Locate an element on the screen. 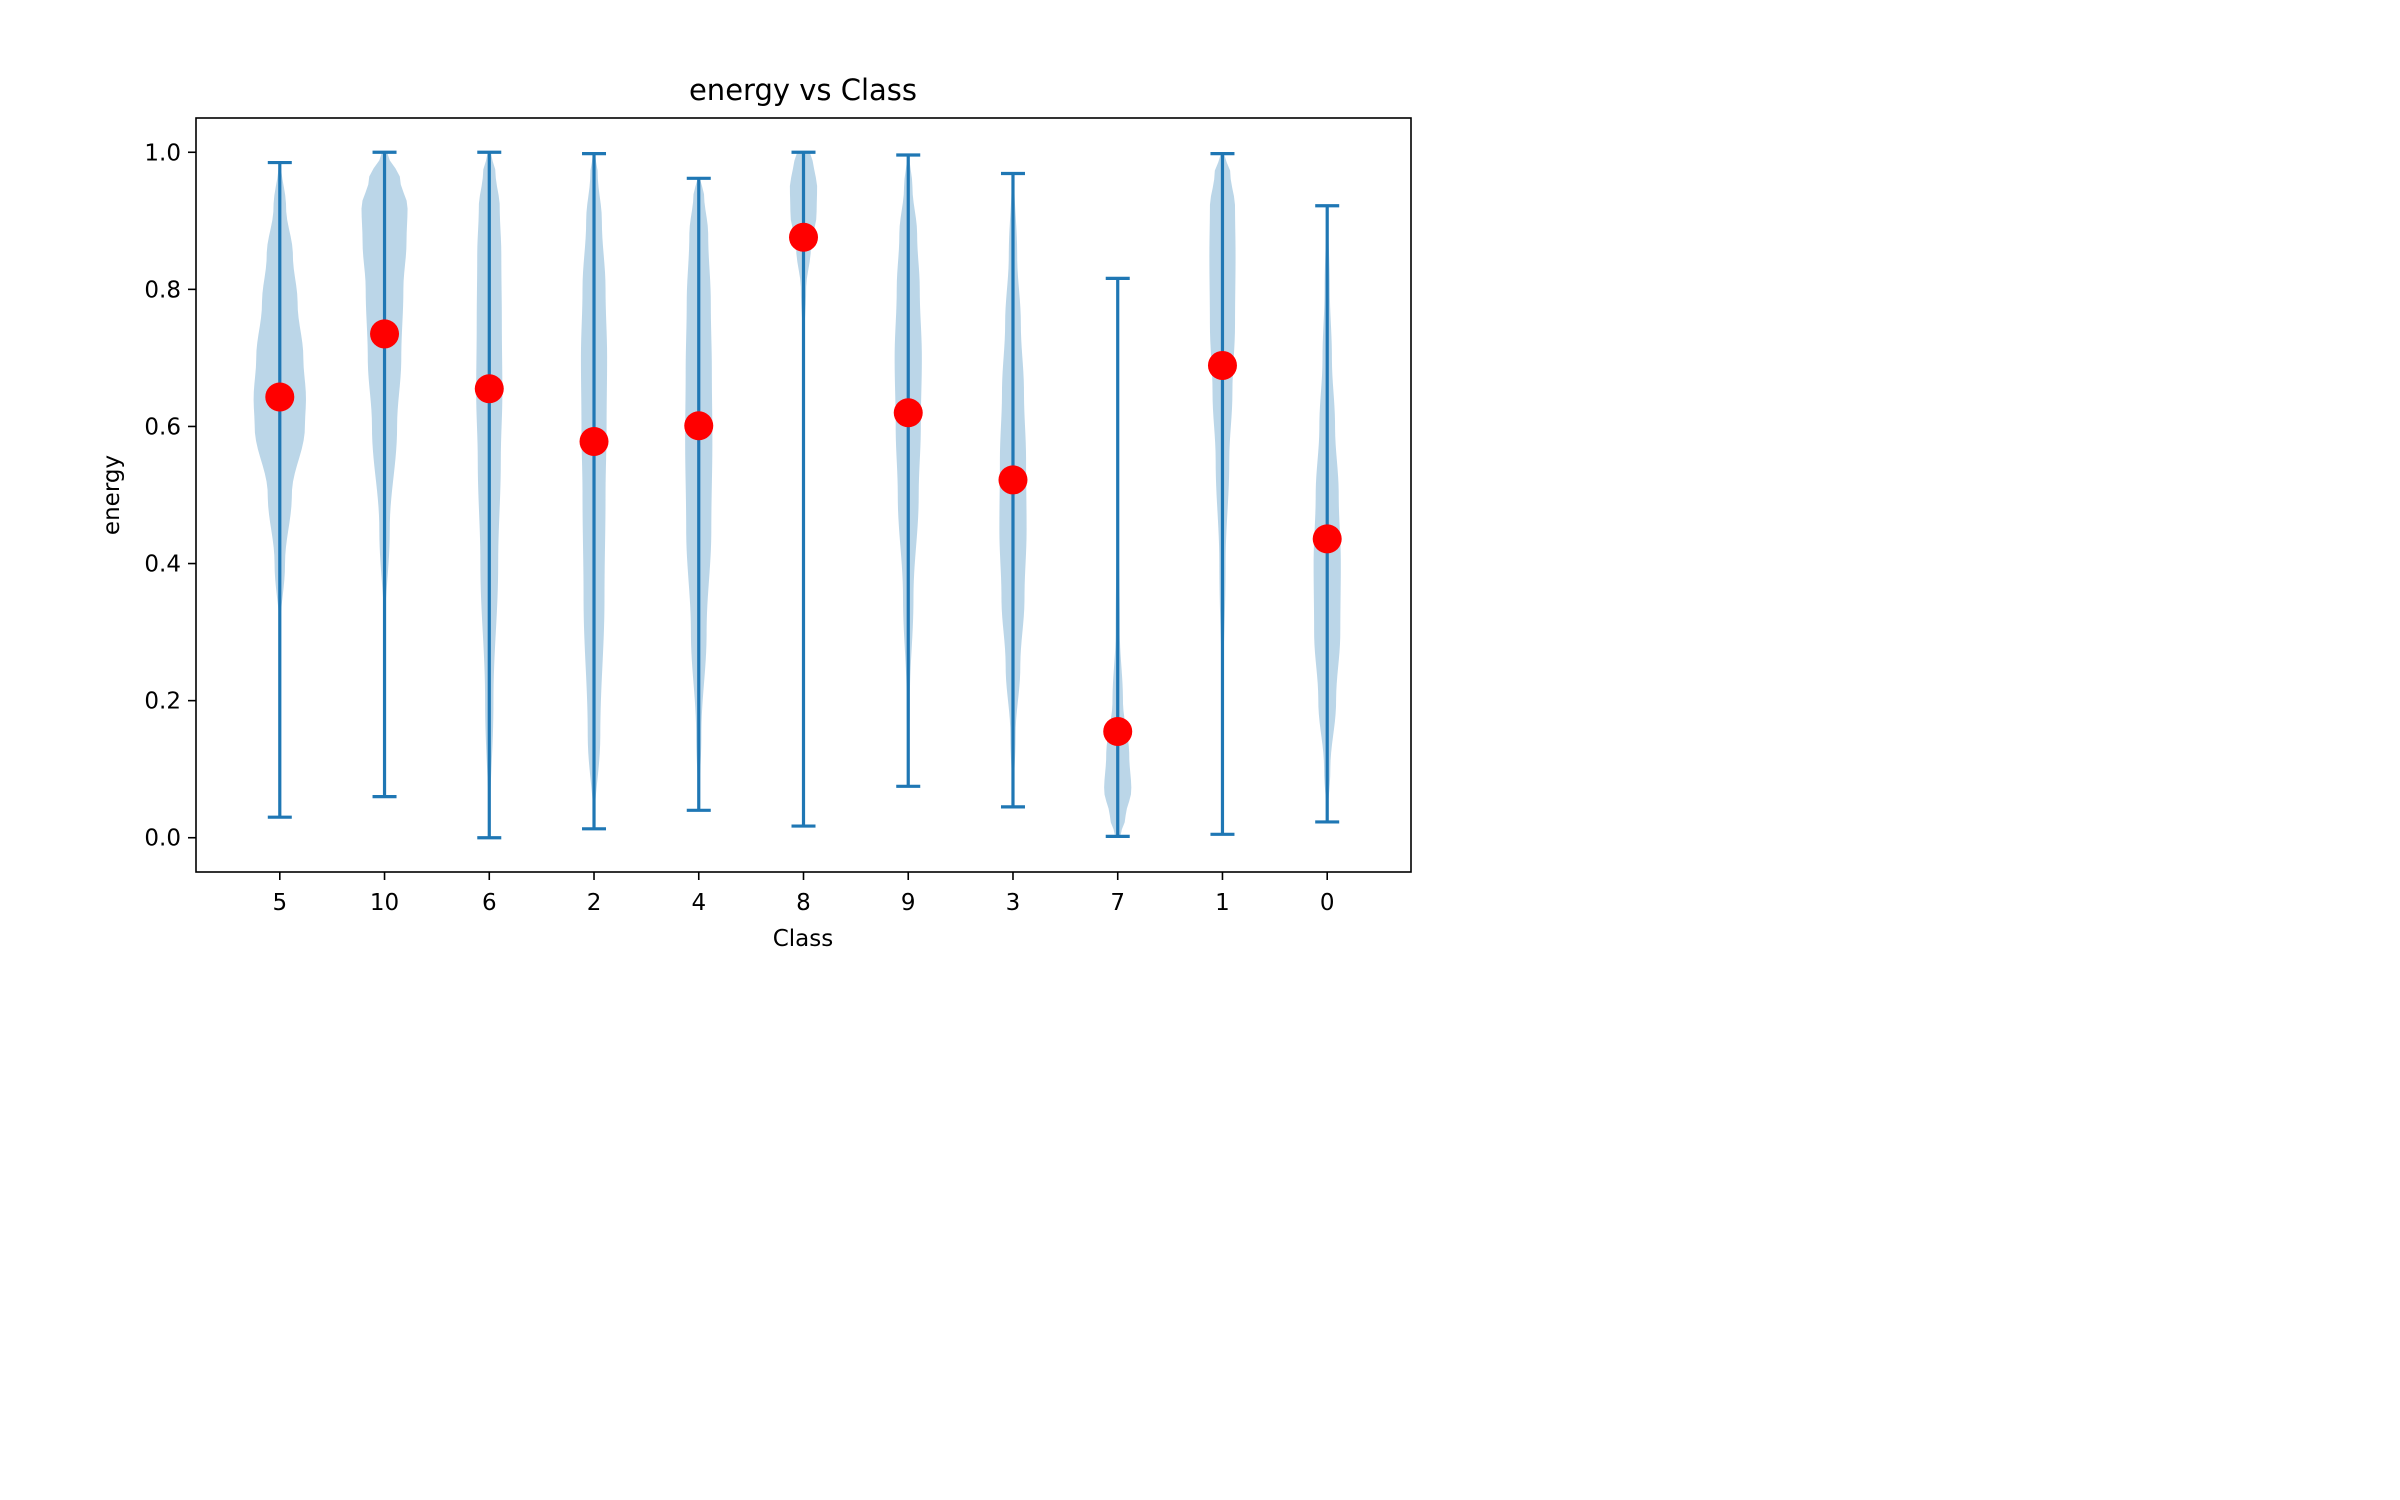  y-tick-label: 0.6 is located at coordinates (162, 427).